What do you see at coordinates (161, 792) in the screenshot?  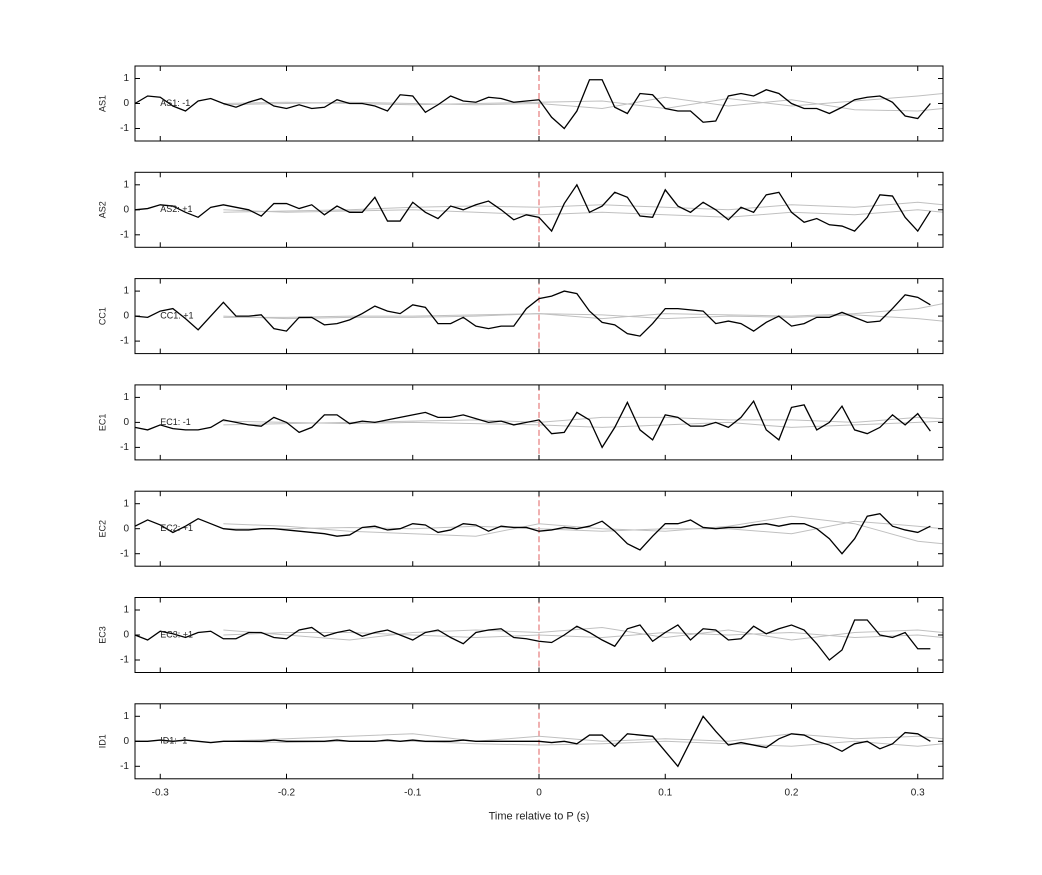 I see `x-tick-label: -0.3` at bounding box center [161, 792].